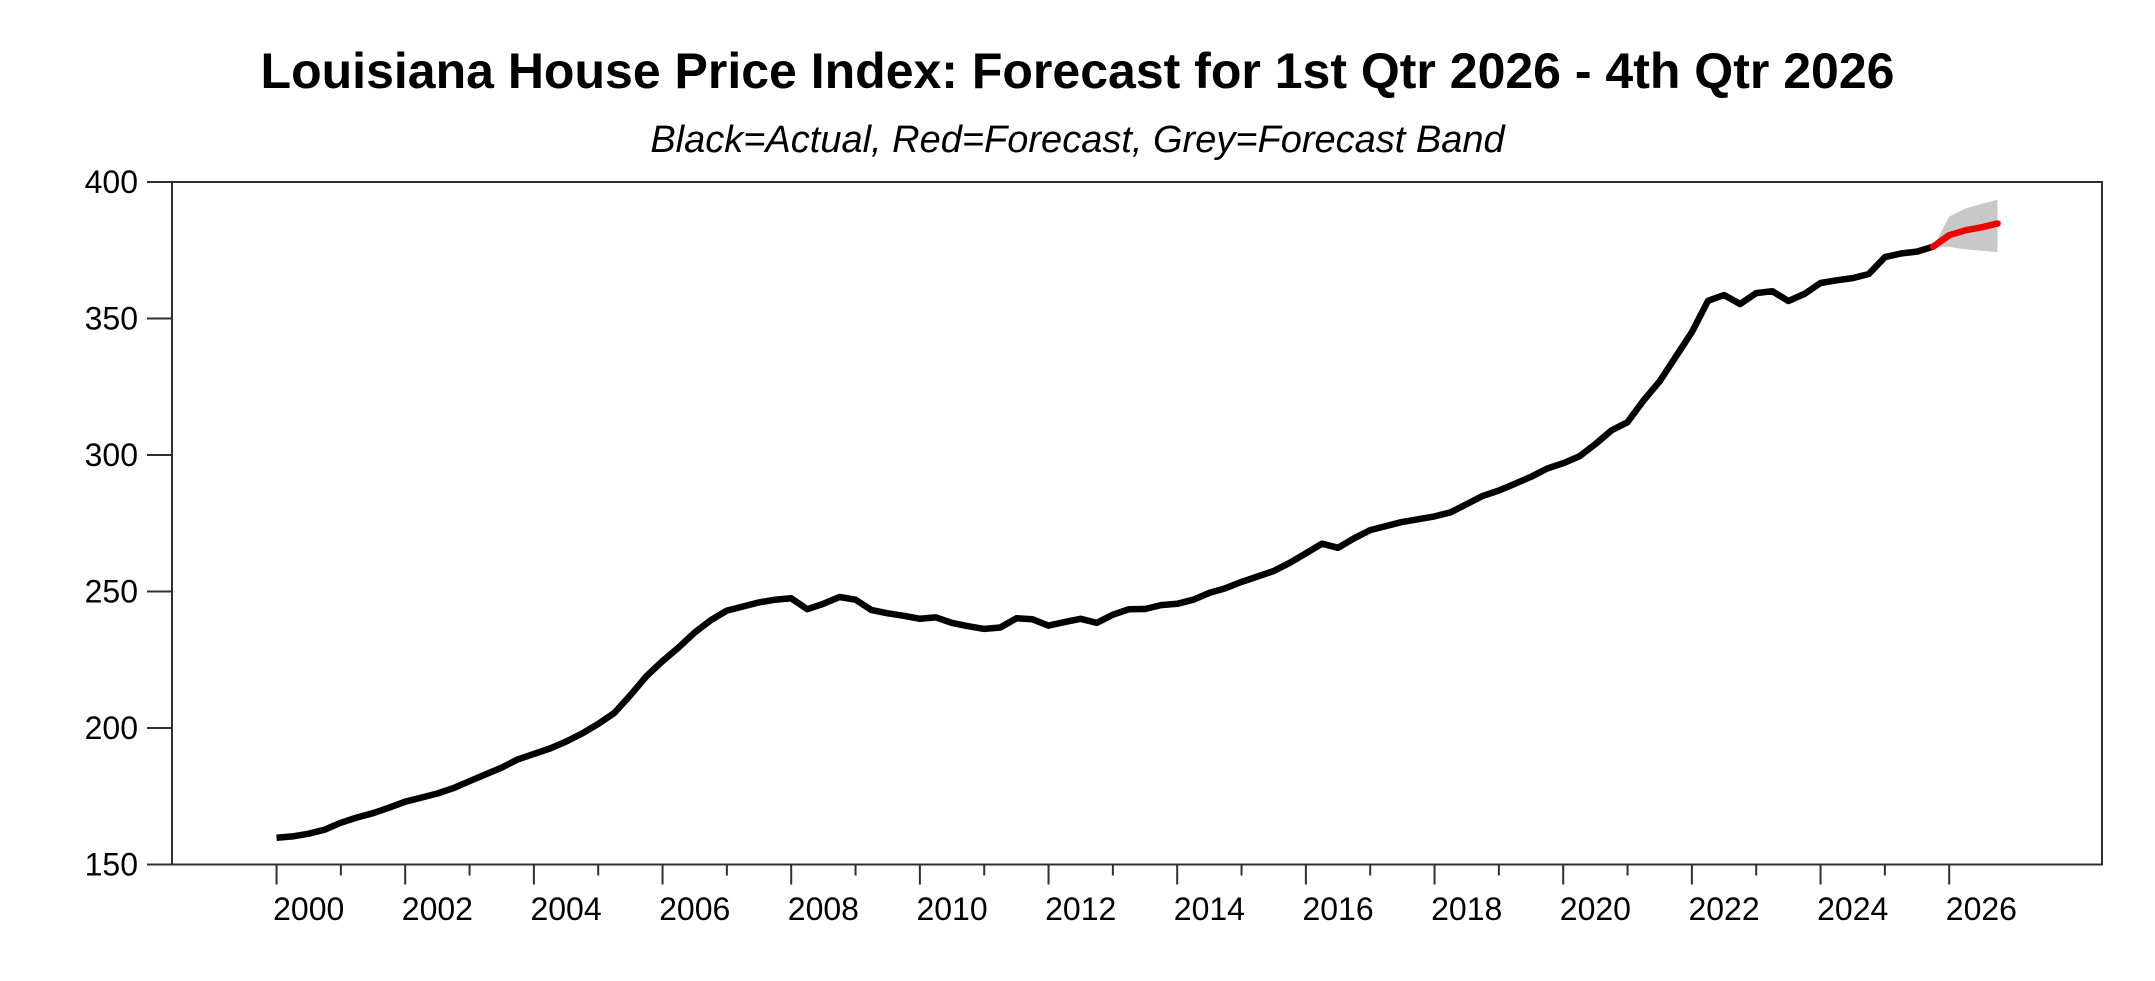  Describe the element at coordinates (1466, 909) in the screenshot. I see `x-axis-label: 2018` at that location.